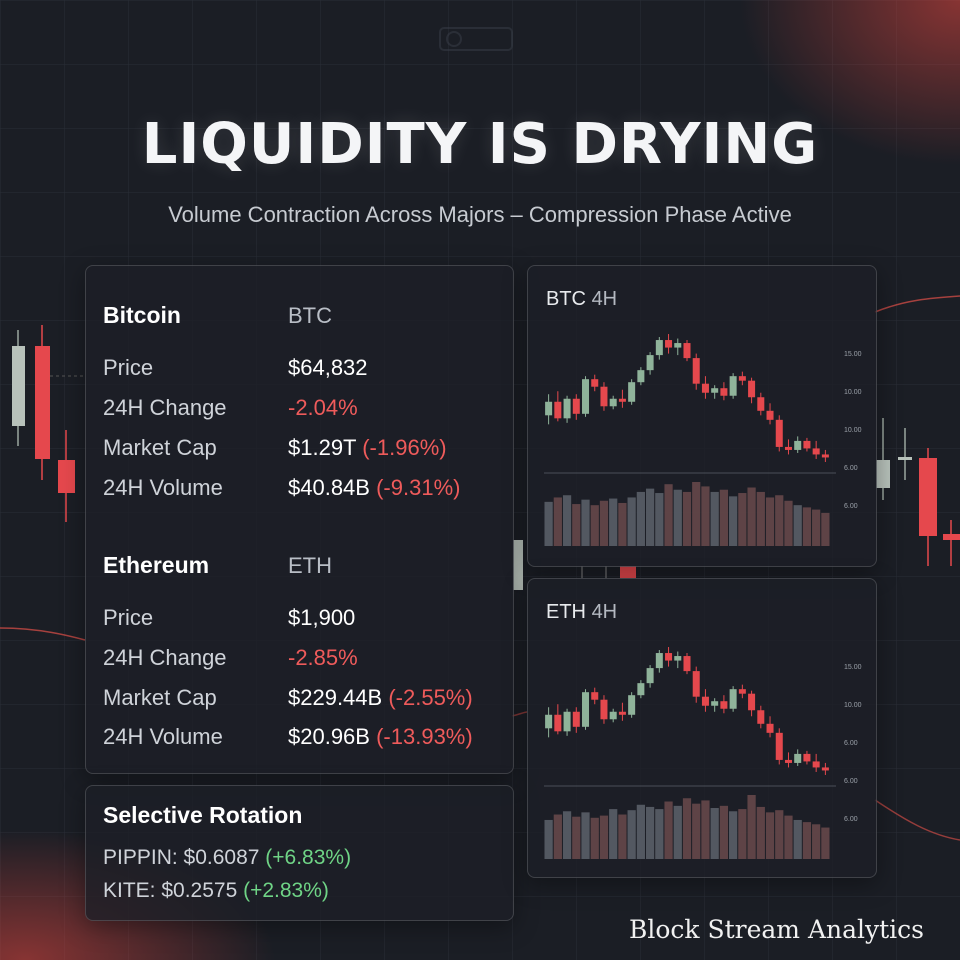 The width and height of the screenshot is (960, 960). Describe the element at coordinates (582, 299) in the screenshot. I see `btc-chart-title: BTC 4H` at that location.